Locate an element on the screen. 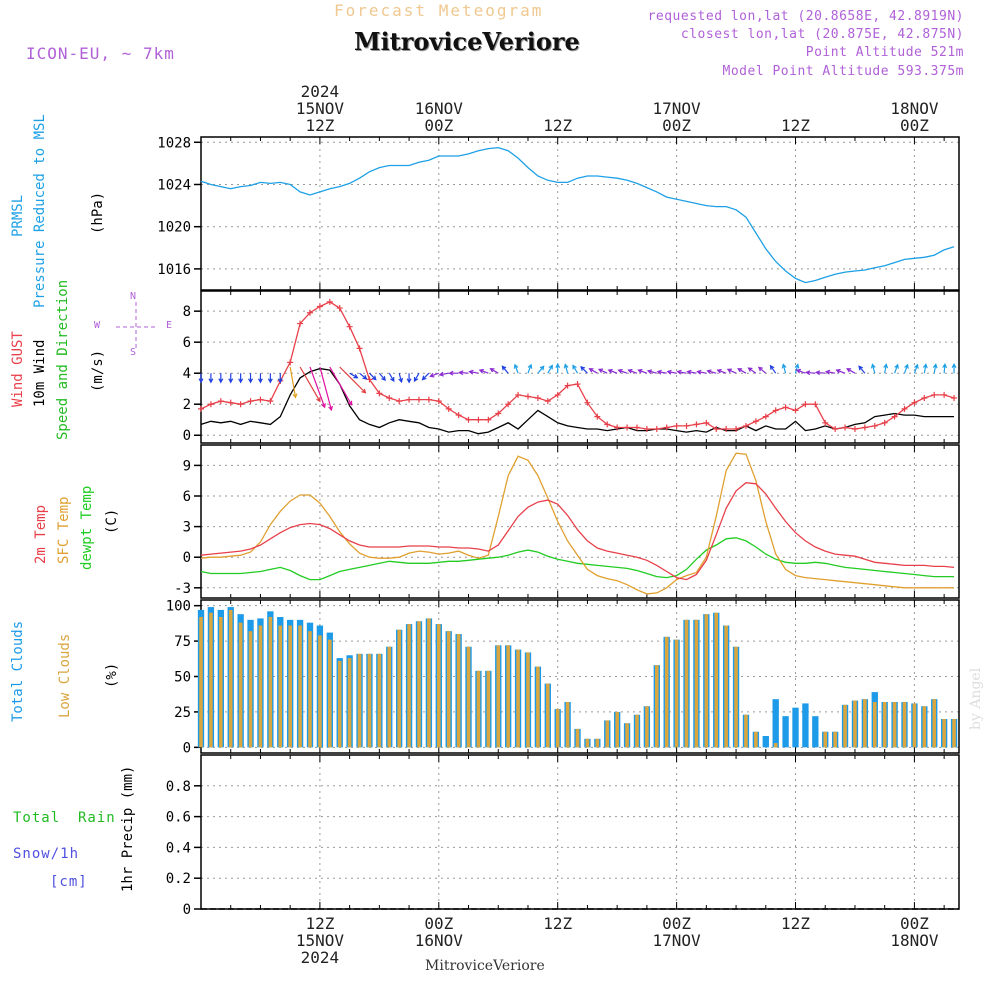 Image resolution: width=1000 pixels, height=1000 pixels. y-tick-label: 6 is located at coordinates (187, 343).